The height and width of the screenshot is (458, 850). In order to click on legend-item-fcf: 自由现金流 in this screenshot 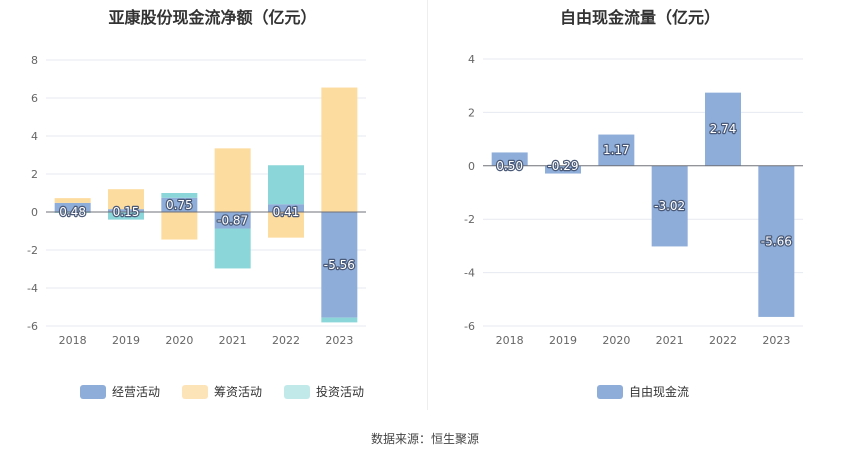, I will do `click(643, 391)`.